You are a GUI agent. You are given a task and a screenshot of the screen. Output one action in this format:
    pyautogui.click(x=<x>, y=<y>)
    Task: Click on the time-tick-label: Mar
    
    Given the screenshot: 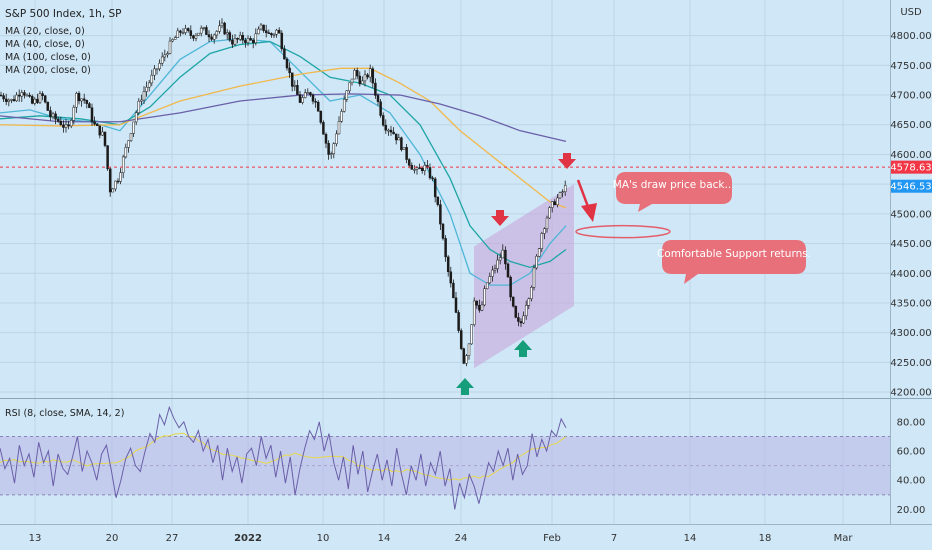 What is the action you would take?
    pyautogui.click(x=844, y=538)
    